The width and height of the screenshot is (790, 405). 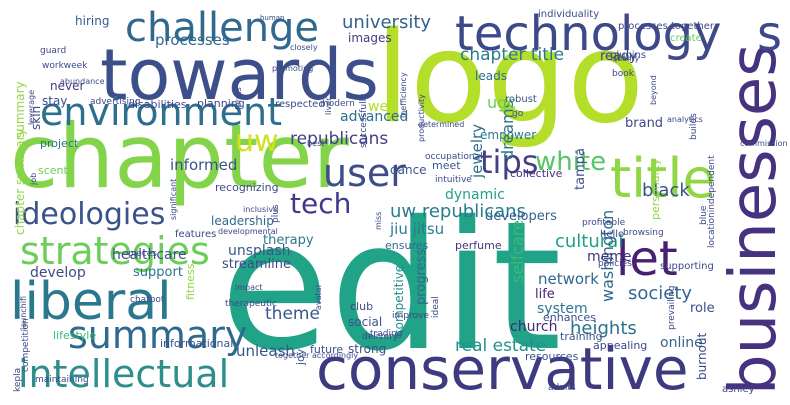 What do you see at coordinates (536, 173) in the screenshot?
I see `word: collective` at bounding box center [536, 173].